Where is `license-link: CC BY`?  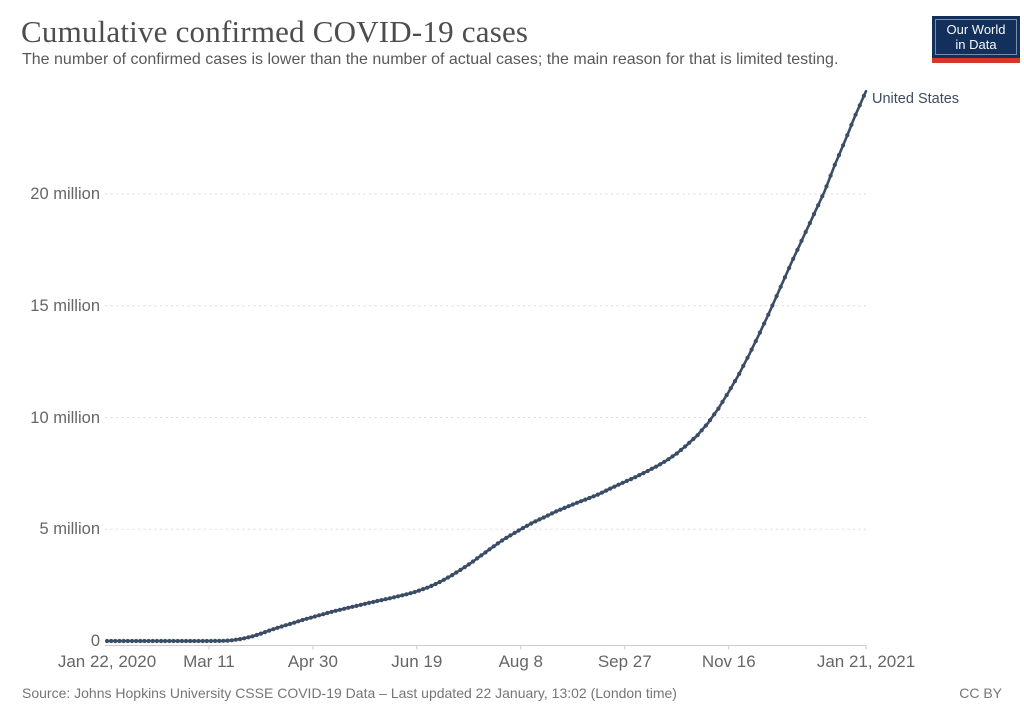 license-link: CC BY is located at coordinates (980, 693).